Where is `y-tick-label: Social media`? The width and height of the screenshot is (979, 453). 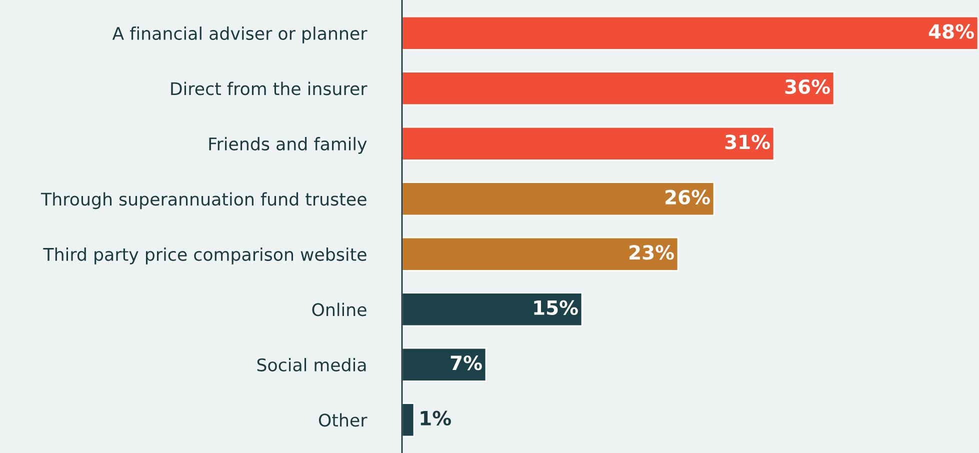 y-tick-label: Social media is located at coordinates (311, 365).